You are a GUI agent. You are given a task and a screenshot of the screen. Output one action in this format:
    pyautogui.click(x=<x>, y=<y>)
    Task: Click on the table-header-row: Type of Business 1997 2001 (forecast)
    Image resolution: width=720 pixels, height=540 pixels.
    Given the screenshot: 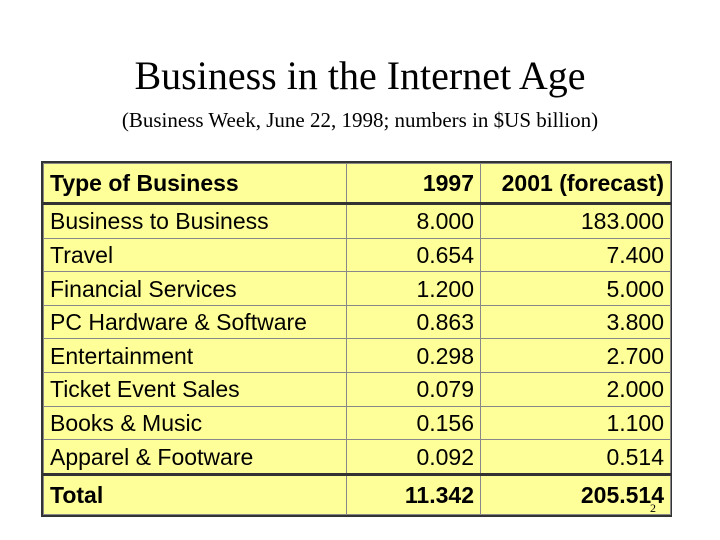 What is the action you would take?
    pyautogui.click(x=357, y=184)
    